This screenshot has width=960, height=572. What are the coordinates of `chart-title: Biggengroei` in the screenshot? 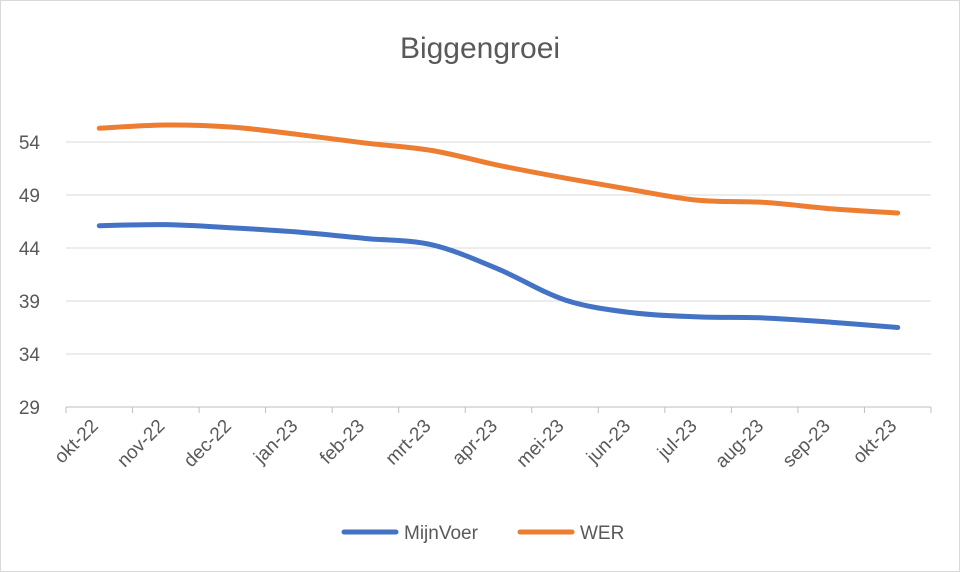 It's located at (480, 48).